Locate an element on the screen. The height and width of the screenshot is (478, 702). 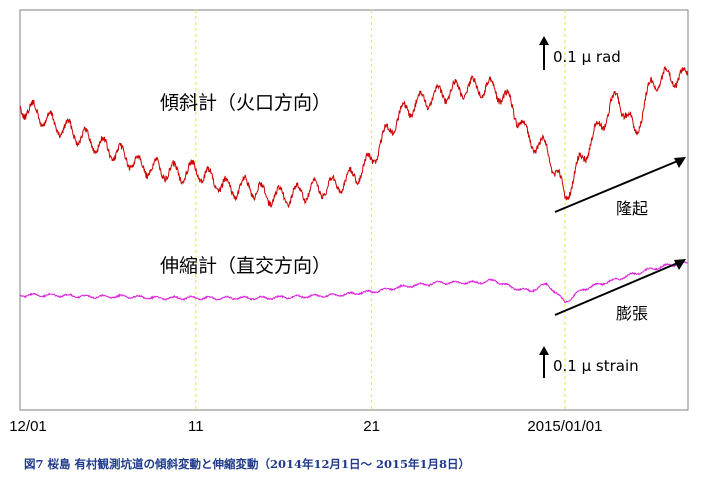
x-ticks: 12/01 11 21 2015/01/01 is located at coordinates (305, 426).